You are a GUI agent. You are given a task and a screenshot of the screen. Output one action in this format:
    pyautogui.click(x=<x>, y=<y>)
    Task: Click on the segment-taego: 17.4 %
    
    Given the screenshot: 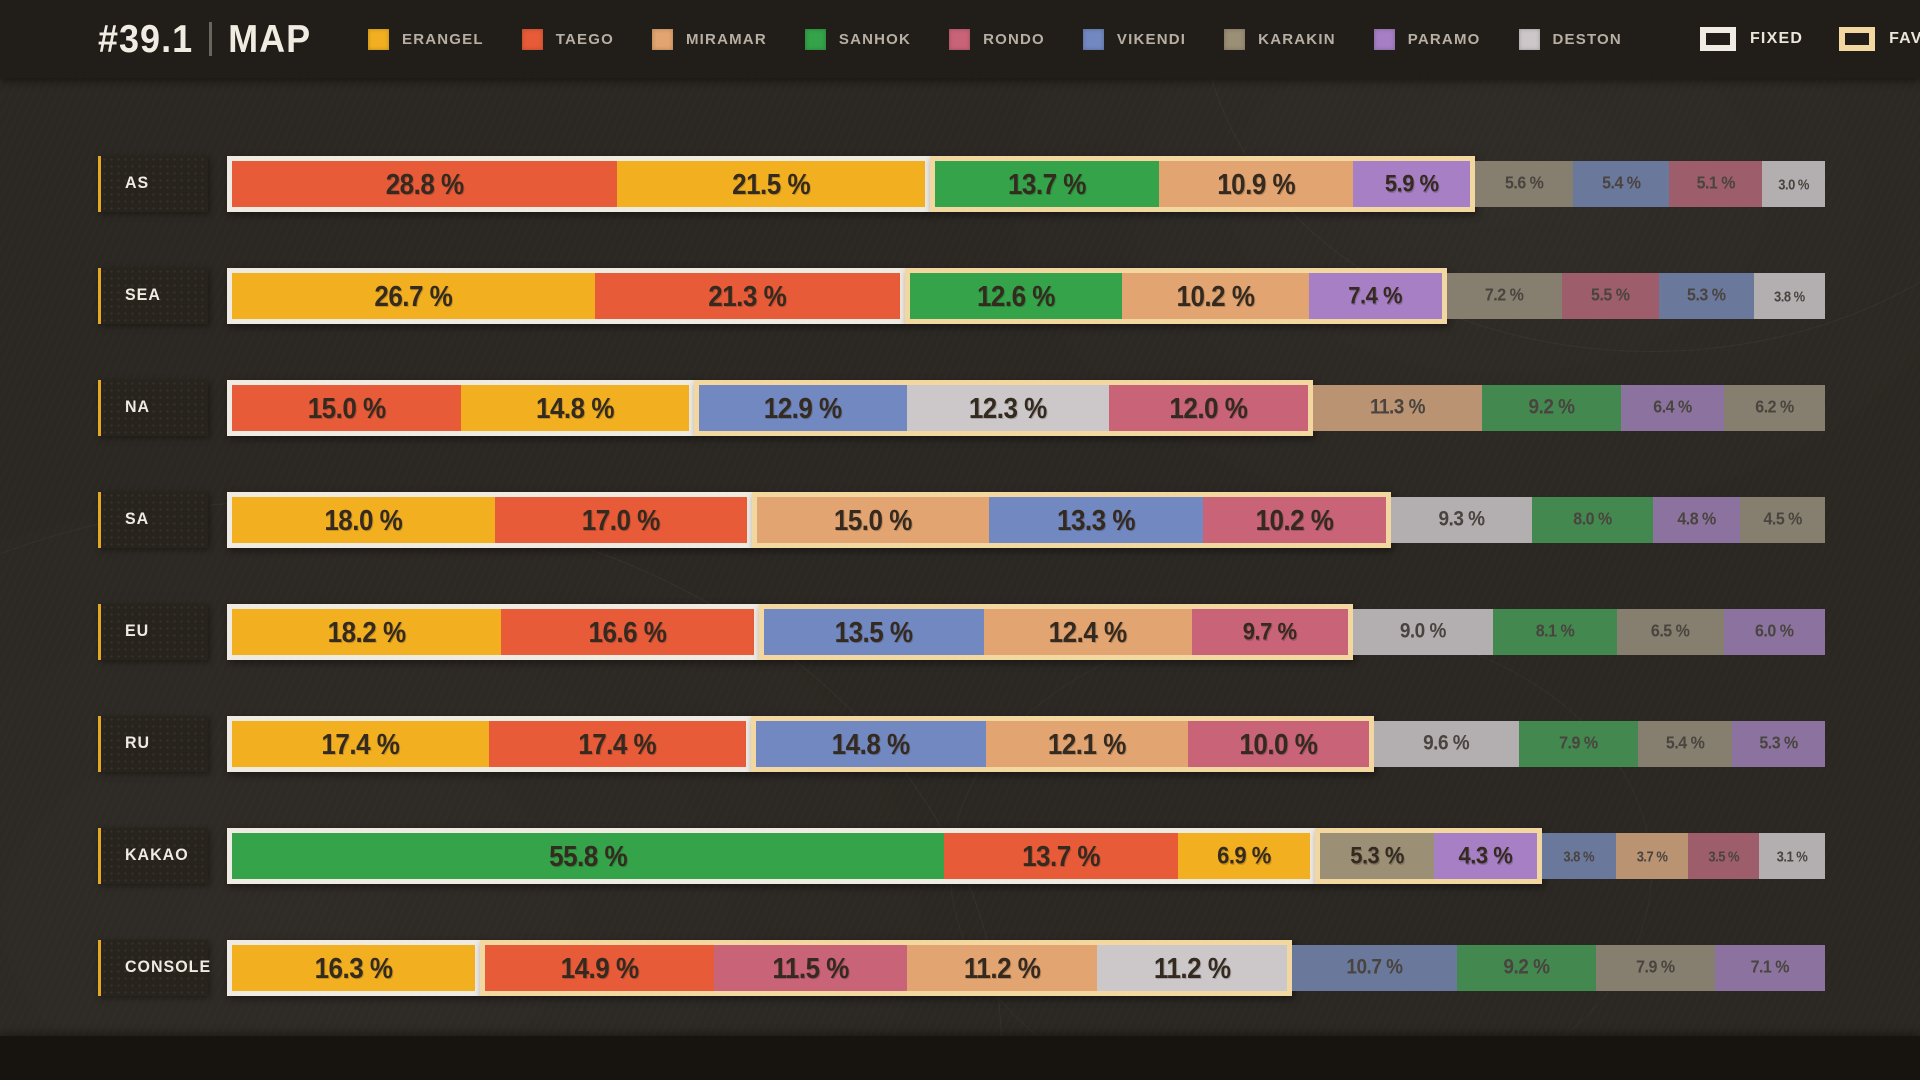 What is the action you would take?
    pyautogui.click(x=617, y=744)
    